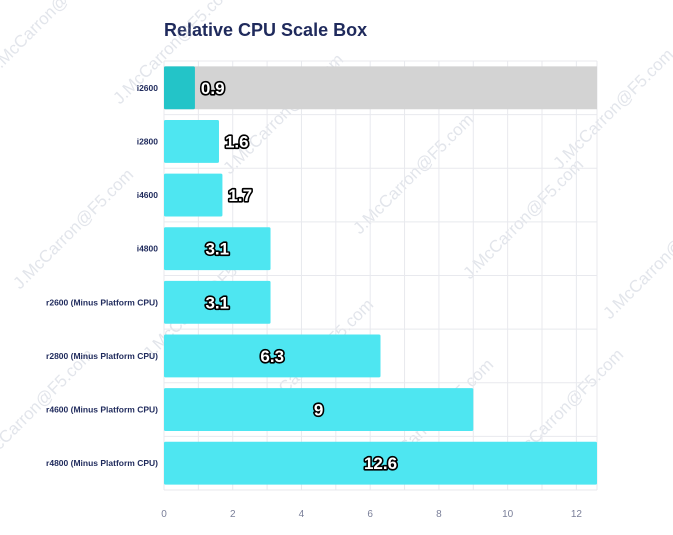 This screenshot has height=535, width=673. I want to click on category-label: r2800 (Minus Platform CPU), so click(102, 356).